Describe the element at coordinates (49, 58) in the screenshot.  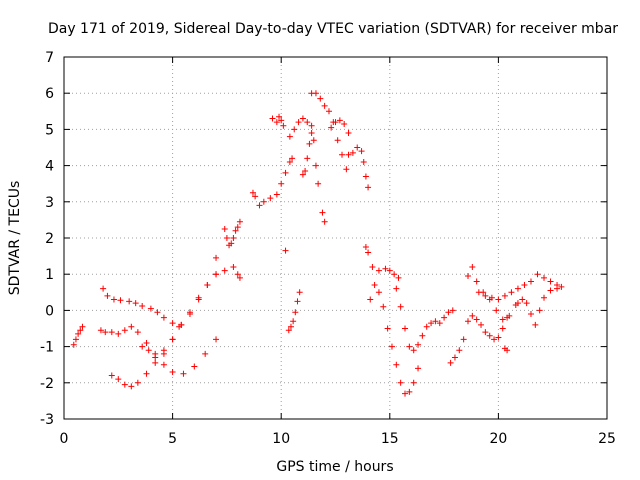
I see `y-tick-label: 7` at that location.